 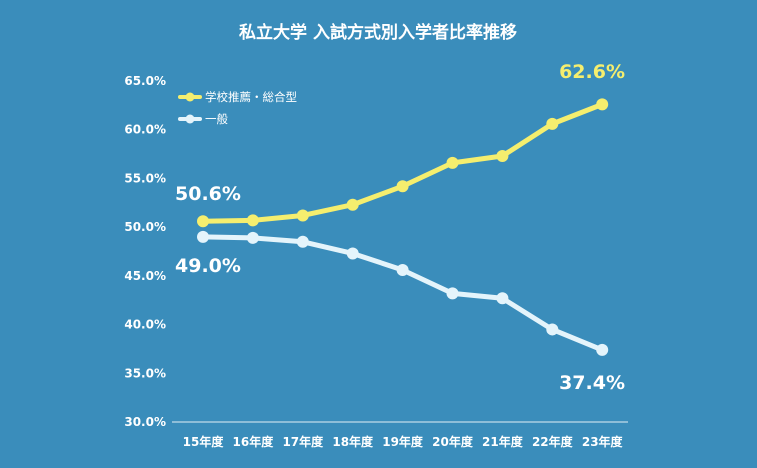 I want to click on legend-item: 学校推薦・総合型, so click(x=237, y=97).